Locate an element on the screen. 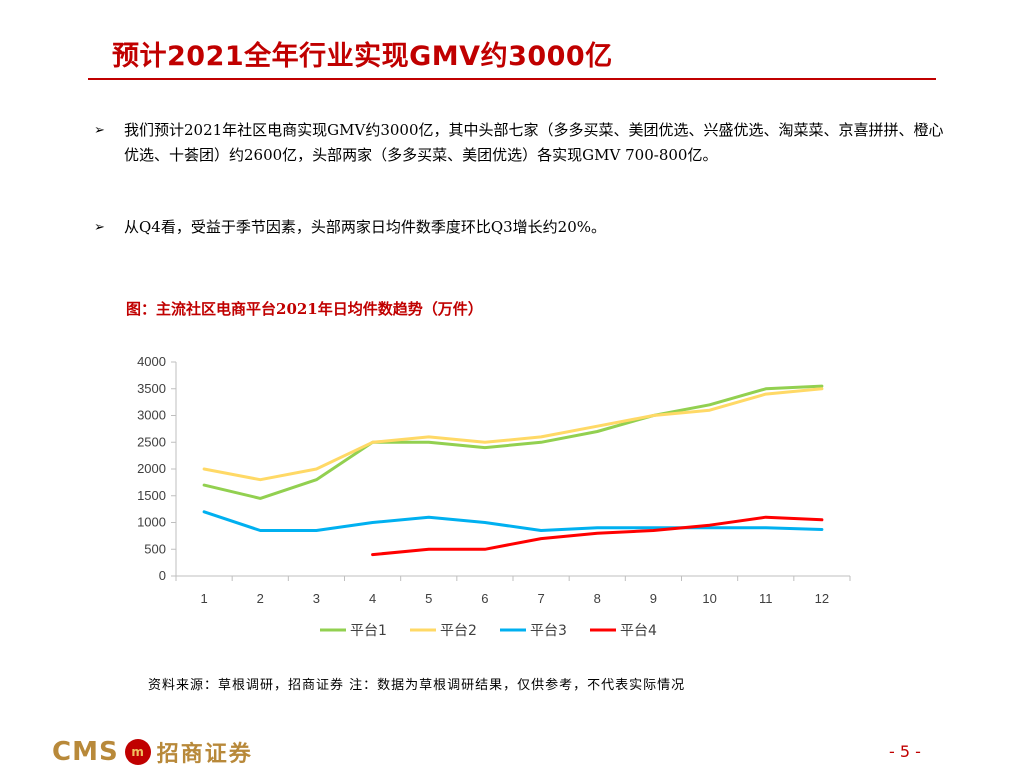 Image resolution: width=1024 pixels, height=768 pixels. legend-label-4: 平台4 is located at coordinates (638, 631).